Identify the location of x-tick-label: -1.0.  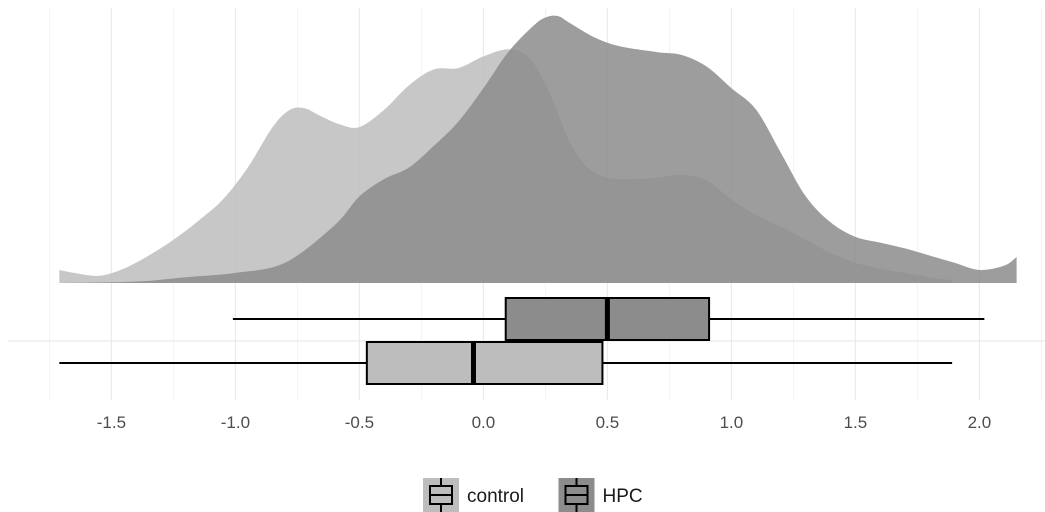
(235, 422).